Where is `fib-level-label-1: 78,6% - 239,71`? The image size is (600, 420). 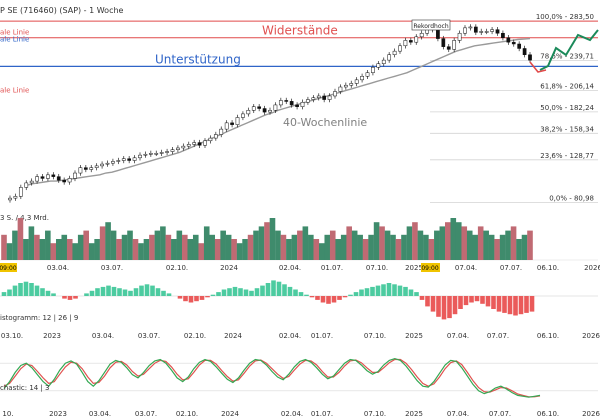
fib-level-label-1: 78,6% - 239,71 is located at coordinates (567, 56).